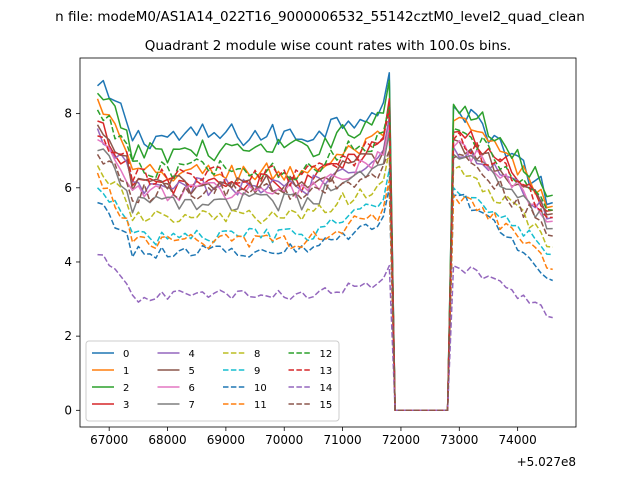  What do you see at coordinates (68, 410) in the screenshot?
I see `y-tick-label: 0` at bounding box center [68, 410].